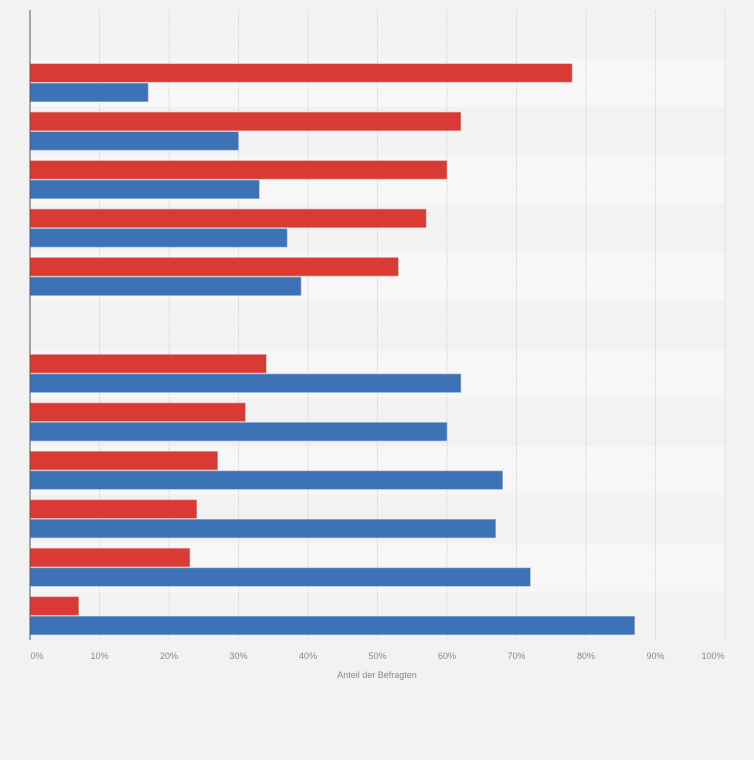 The image size is (754, 760). What do you see at coordinates (169, 656) in the screenshot?
I see `x-tick-label: 20%` at bounding box center [169, 656].